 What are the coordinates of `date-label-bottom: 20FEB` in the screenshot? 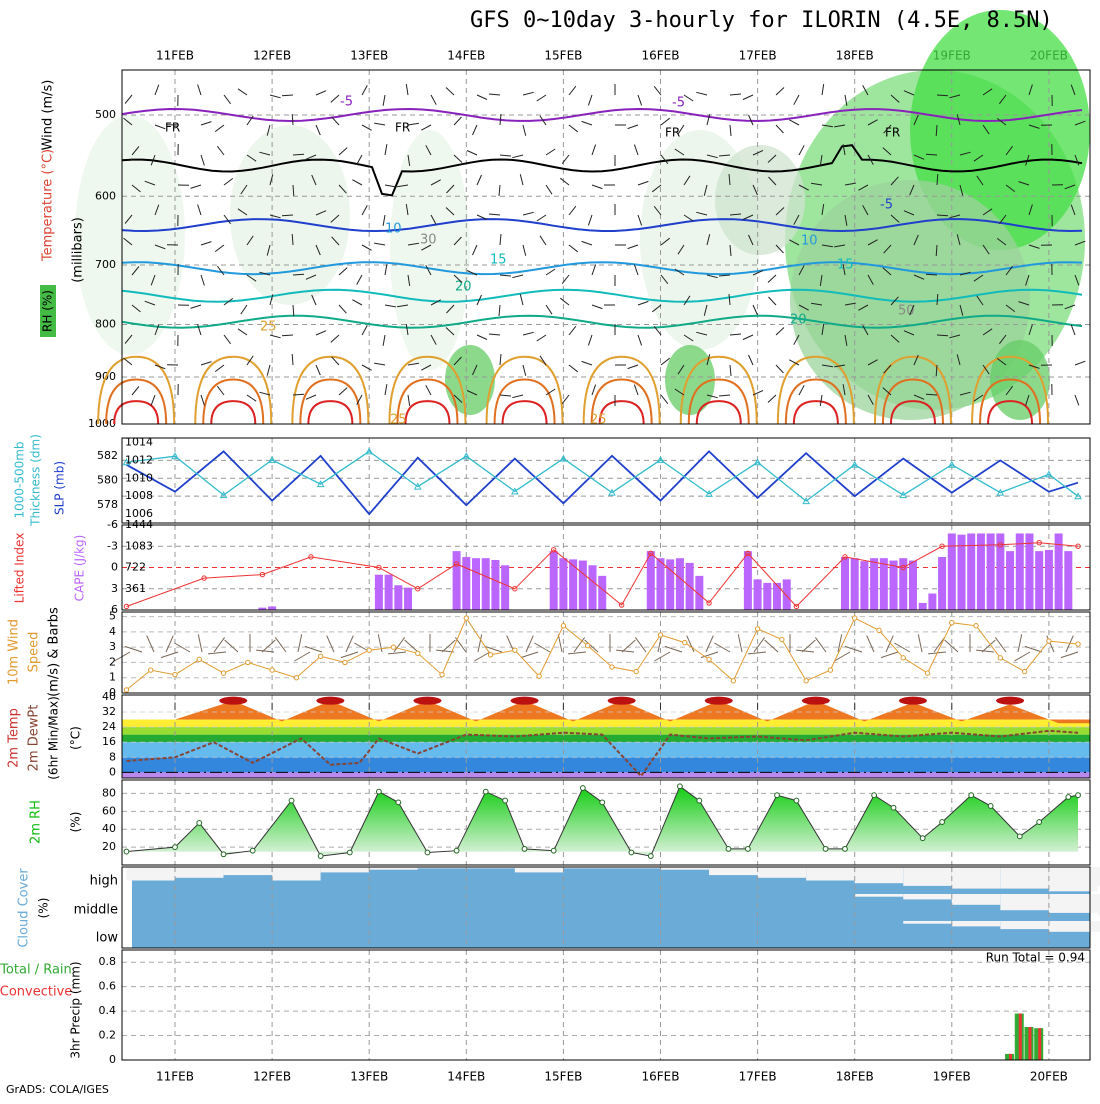 It's located at (1049, 1077).